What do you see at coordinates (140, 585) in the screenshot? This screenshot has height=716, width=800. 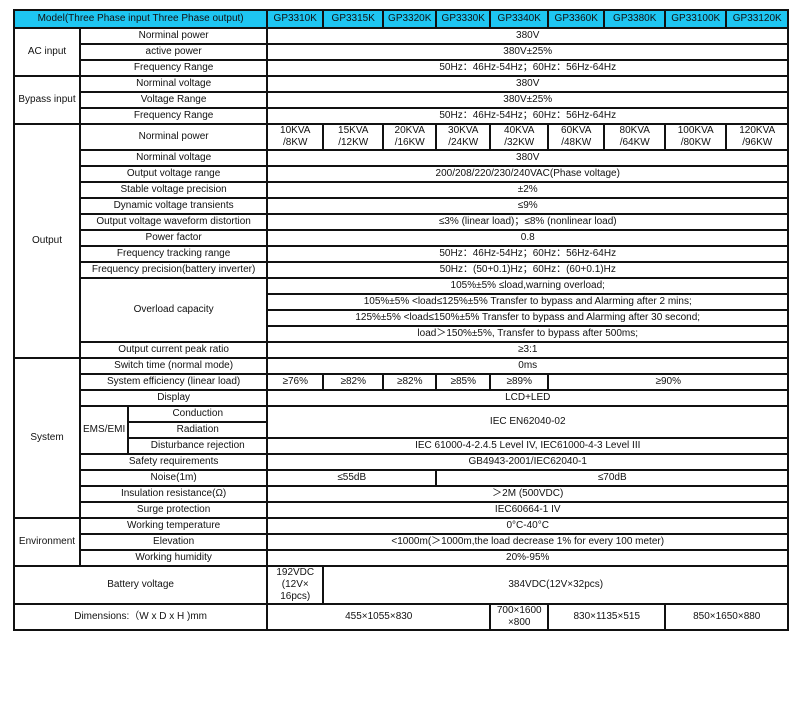 I see `spec-label: Battery voltage` at bounding box center [140, 585].